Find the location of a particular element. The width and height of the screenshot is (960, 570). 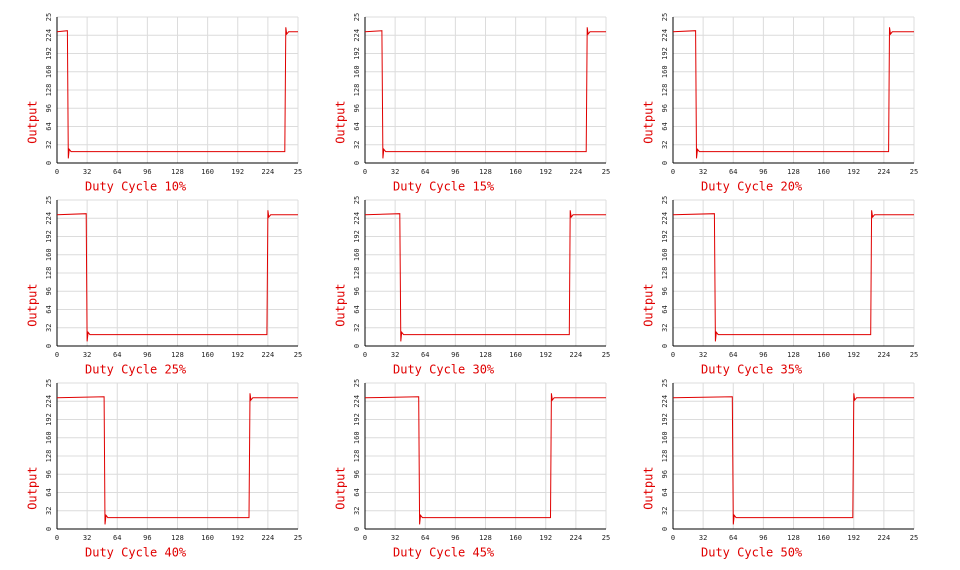

x-axis-label: Duty Cycle 50% is located at coordinates (752, 553).